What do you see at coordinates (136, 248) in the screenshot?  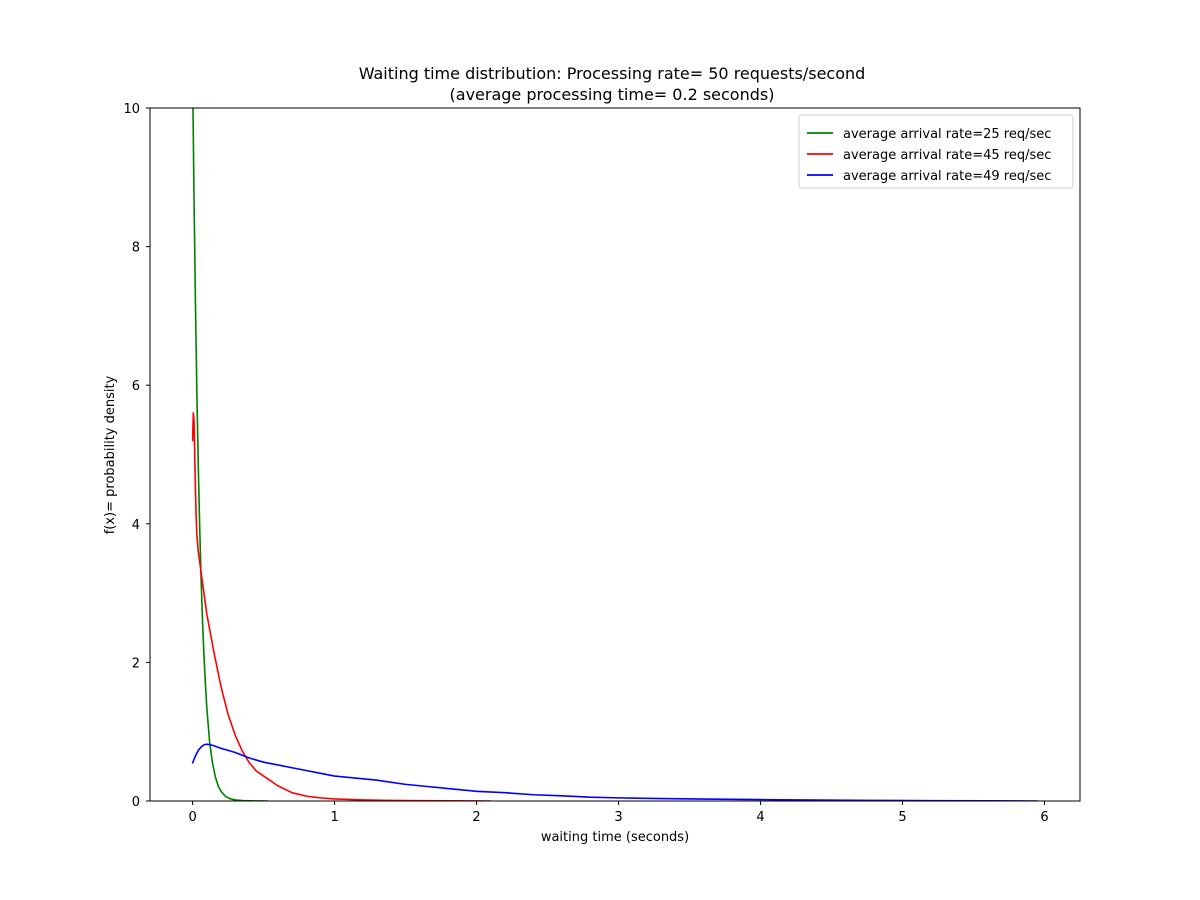 I see `y-tick-label: 8` at bounding box center [136, 248].